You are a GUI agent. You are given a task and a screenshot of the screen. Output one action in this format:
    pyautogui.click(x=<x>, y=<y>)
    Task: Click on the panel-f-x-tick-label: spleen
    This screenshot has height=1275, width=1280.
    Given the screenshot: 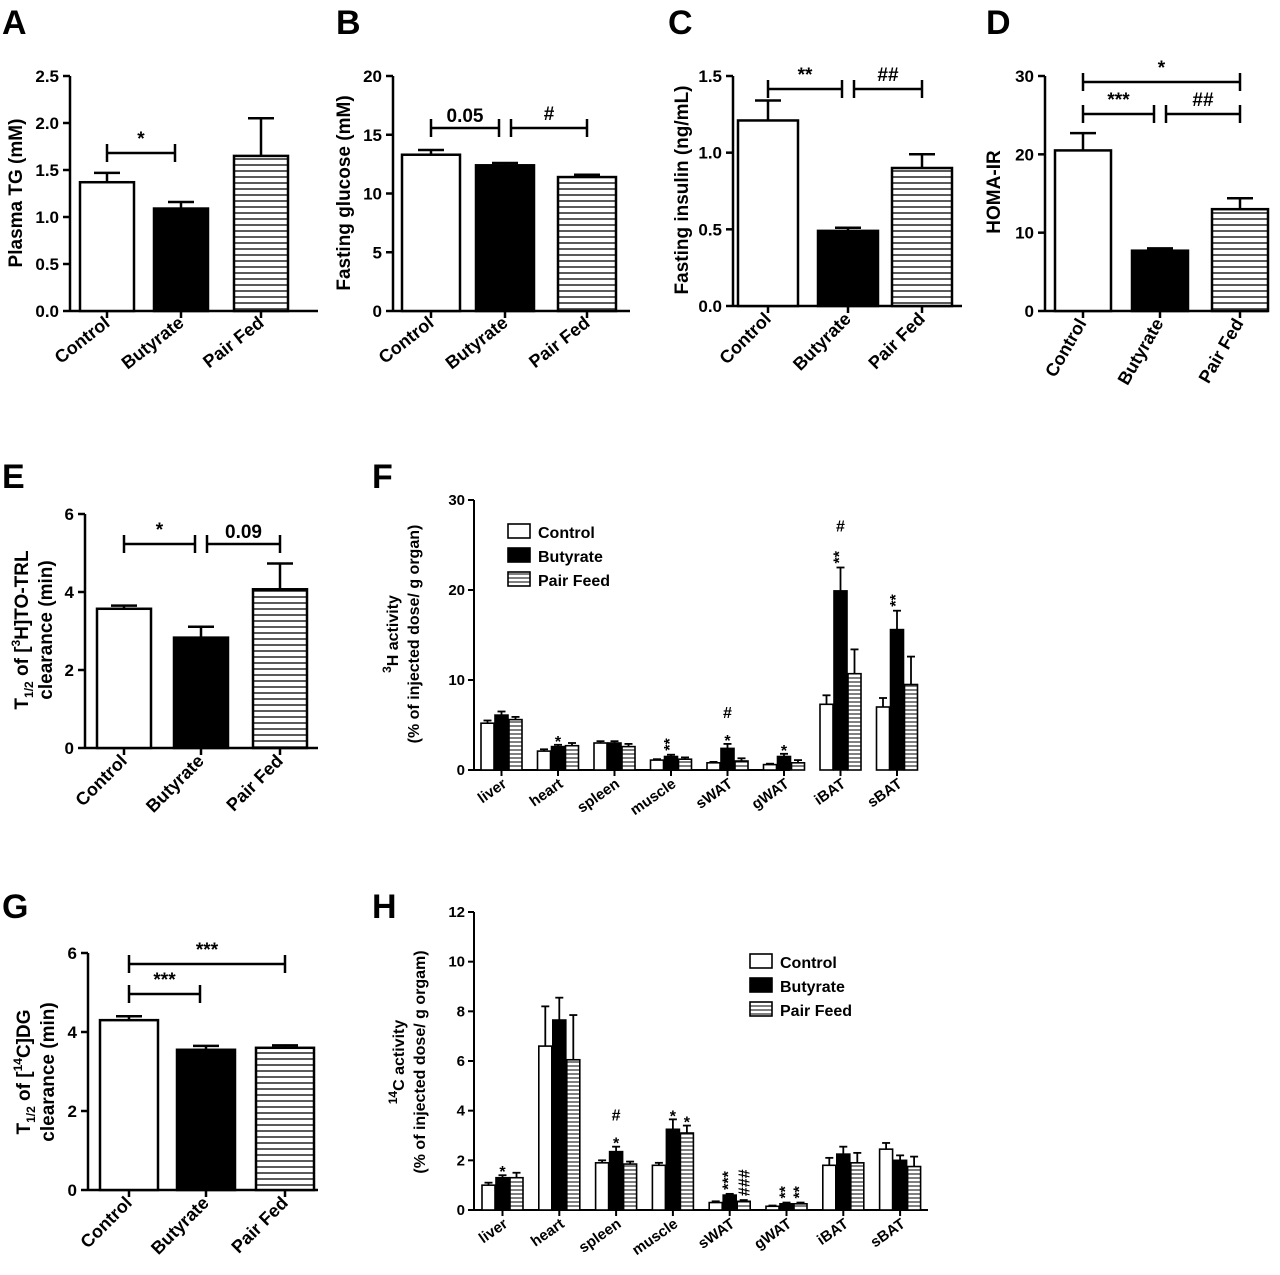 What is the action you would take?
    pyautogui.click(x=598, y=795)
    